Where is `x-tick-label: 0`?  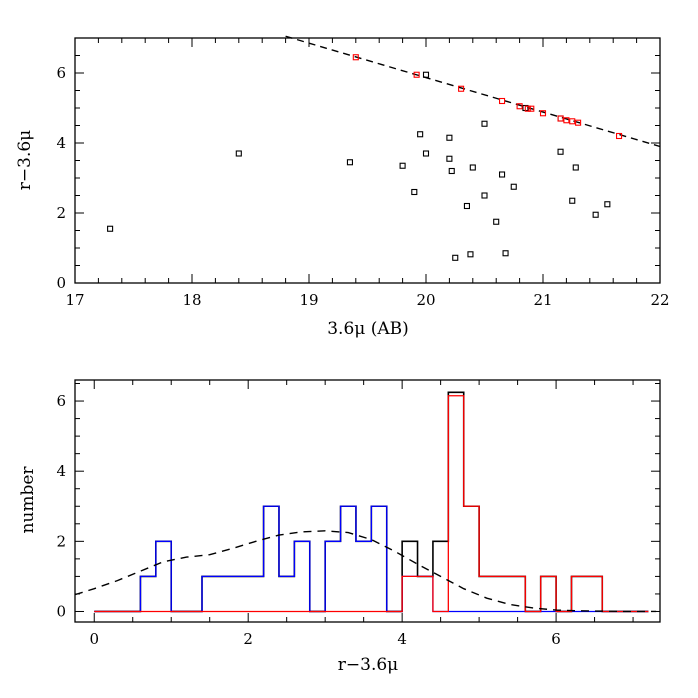
x-tick-label: 0 is located at coordinates (94, 639).